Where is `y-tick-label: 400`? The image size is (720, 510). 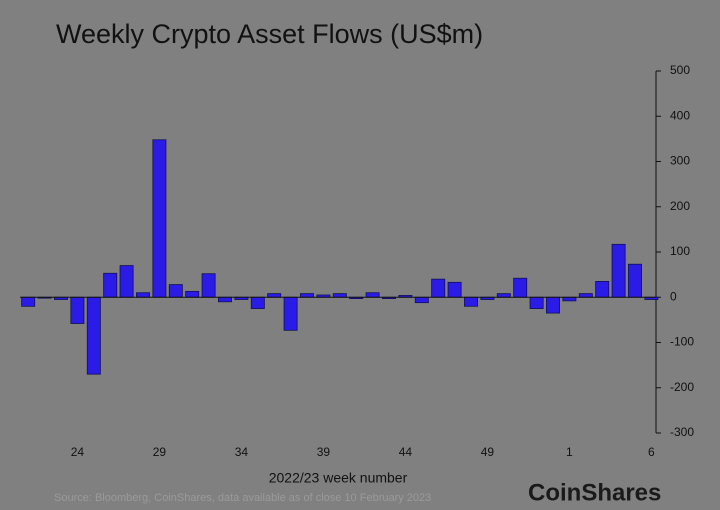
y-tick-label: 400 is located at coordinates (680, 115).